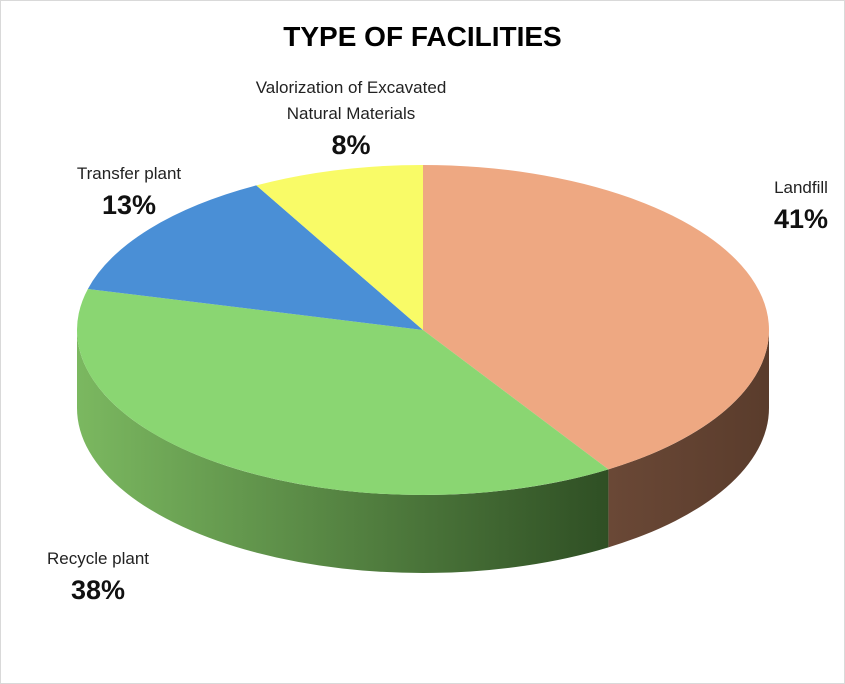 This screenshot has height=684, width=845. What do you see at coordinates (801, 187) in the screenshot?
I see `slice-label: Landfill` at bounding box center [801, 187].